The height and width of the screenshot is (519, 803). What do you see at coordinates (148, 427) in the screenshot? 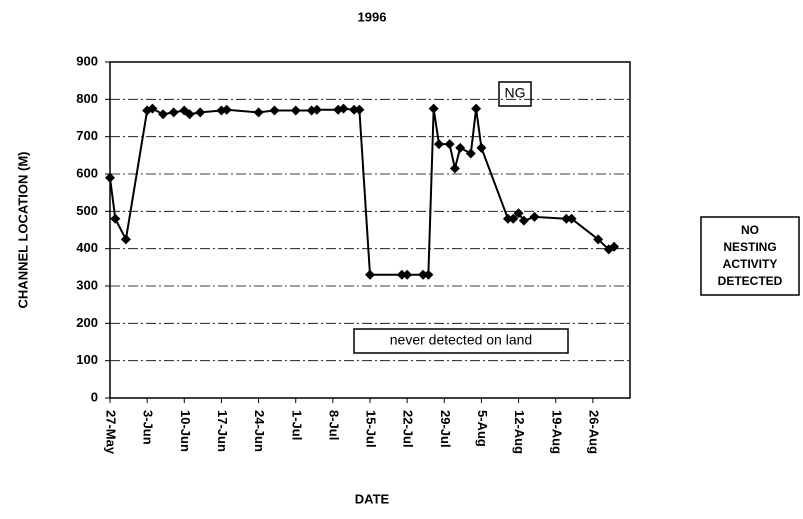
I see `x-tick-label: 3-Jun` at bounding box center [148, 427].